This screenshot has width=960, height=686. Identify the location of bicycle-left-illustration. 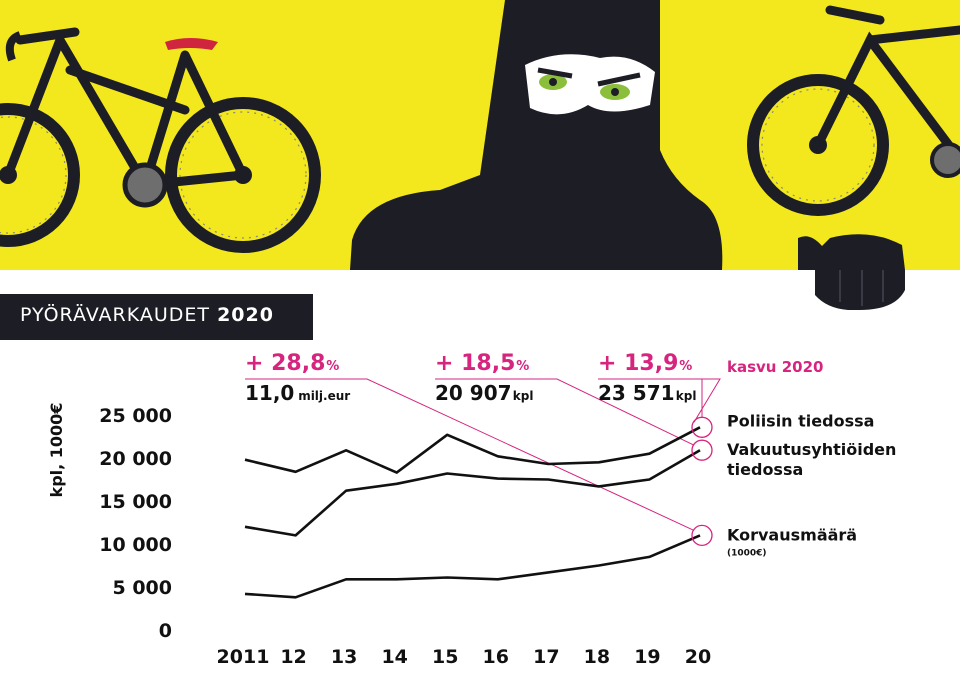
(160, 140).